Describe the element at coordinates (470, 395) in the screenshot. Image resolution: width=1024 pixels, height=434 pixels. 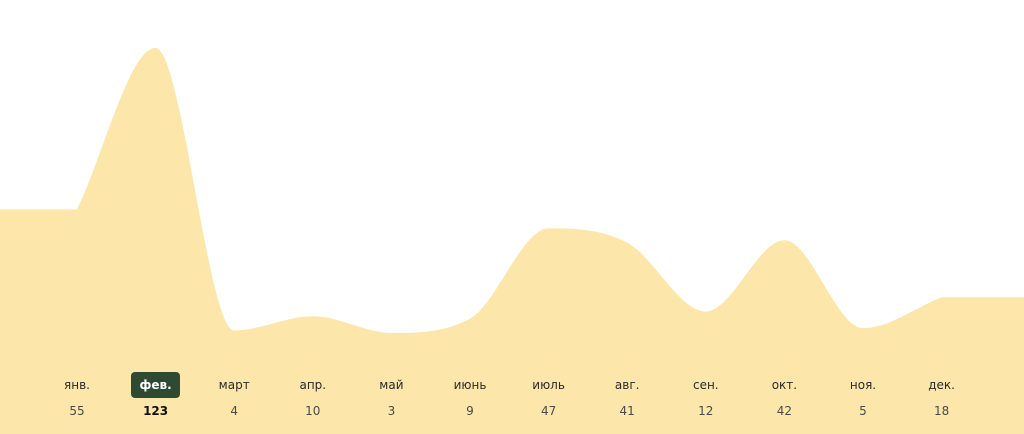
I see `month-column: июнь 9` at that location.